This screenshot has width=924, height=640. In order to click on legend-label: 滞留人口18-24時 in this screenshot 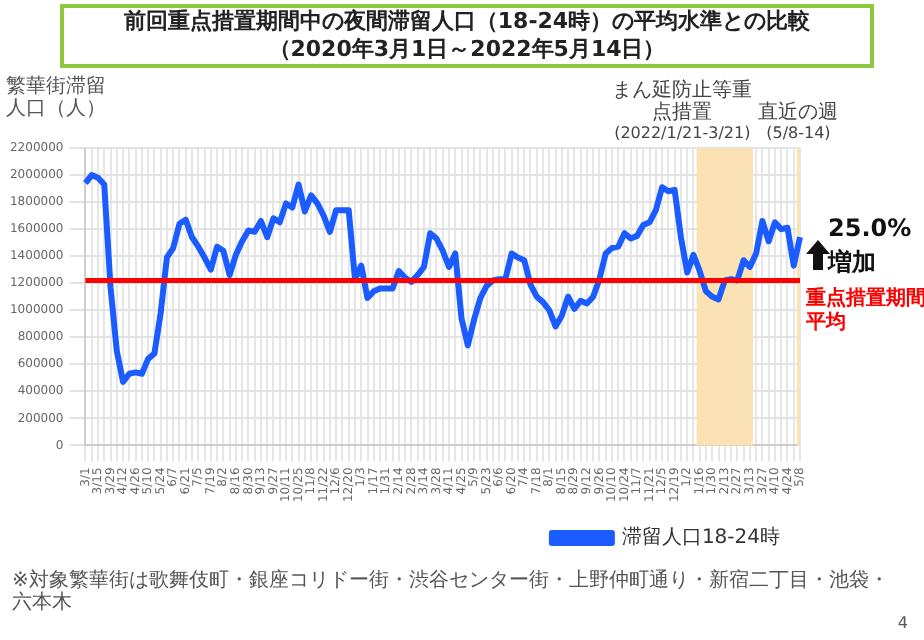, I will do `click(701, 537)`.